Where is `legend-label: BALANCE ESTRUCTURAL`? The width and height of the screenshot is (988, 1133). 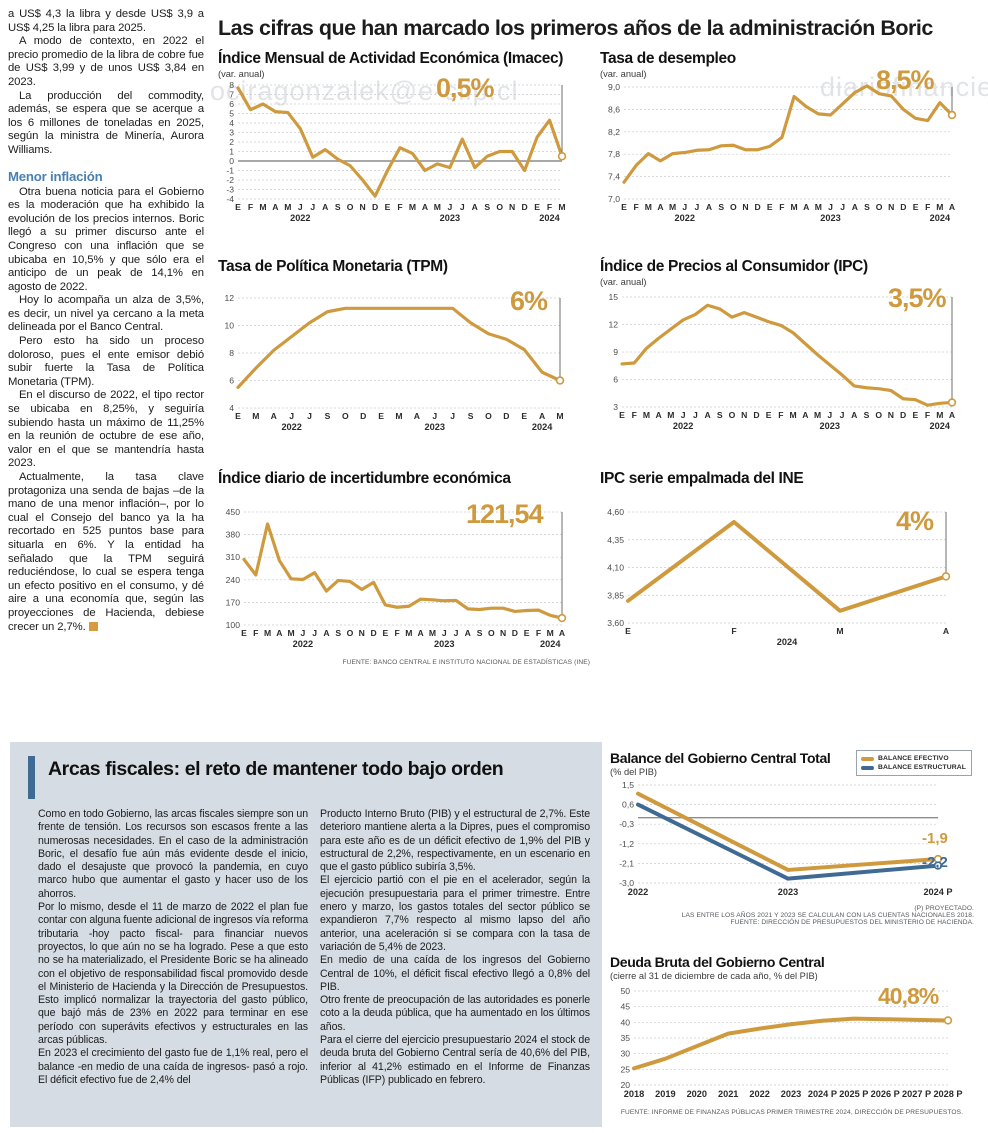
legend-label: BALANCE ESTRUCTURAL is located at coordinates (922, 767).